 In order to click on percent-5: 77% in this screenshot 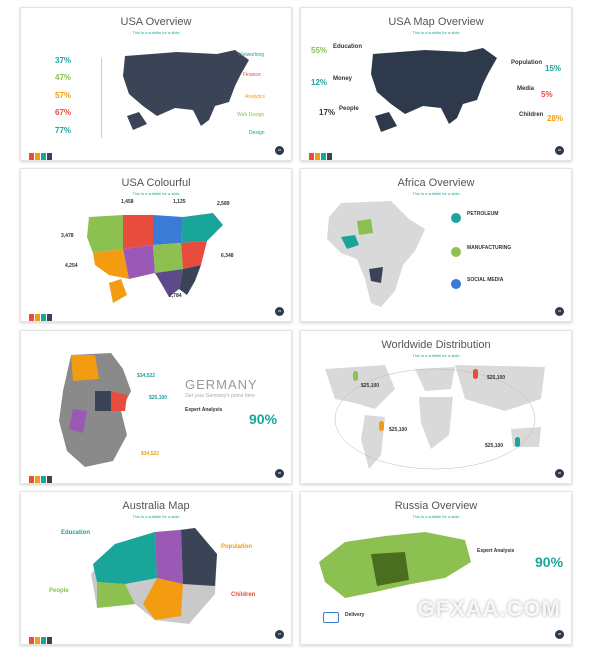, I will do `click(63, 130)`.